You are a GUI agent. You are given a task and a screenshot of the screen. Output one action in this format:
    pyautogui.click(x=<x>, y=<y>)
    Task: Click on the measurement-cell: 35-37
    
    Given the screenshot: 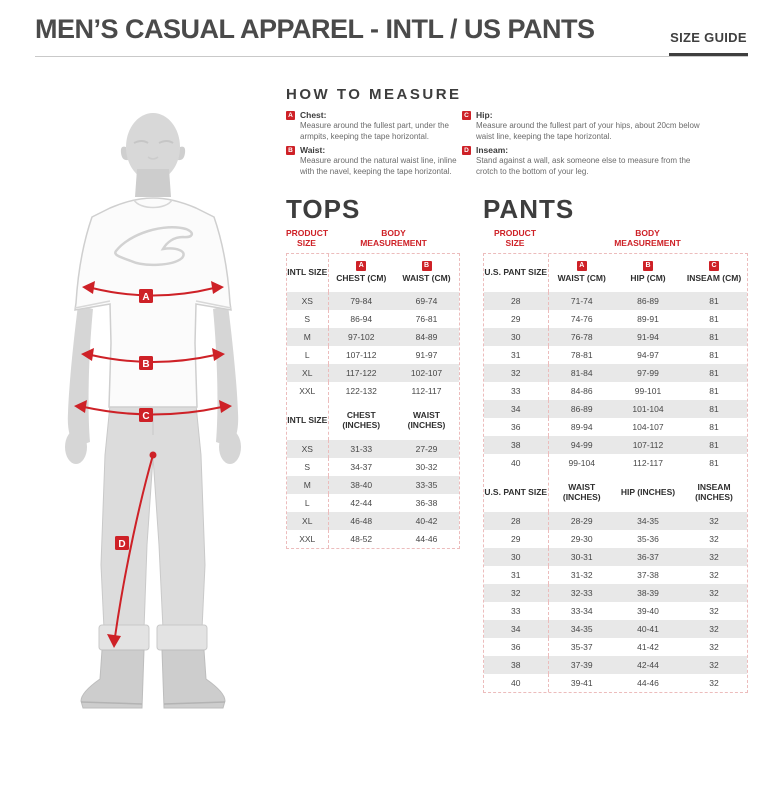 What is the action you would take?
    pyautogui.click(x=581, y=646)
    